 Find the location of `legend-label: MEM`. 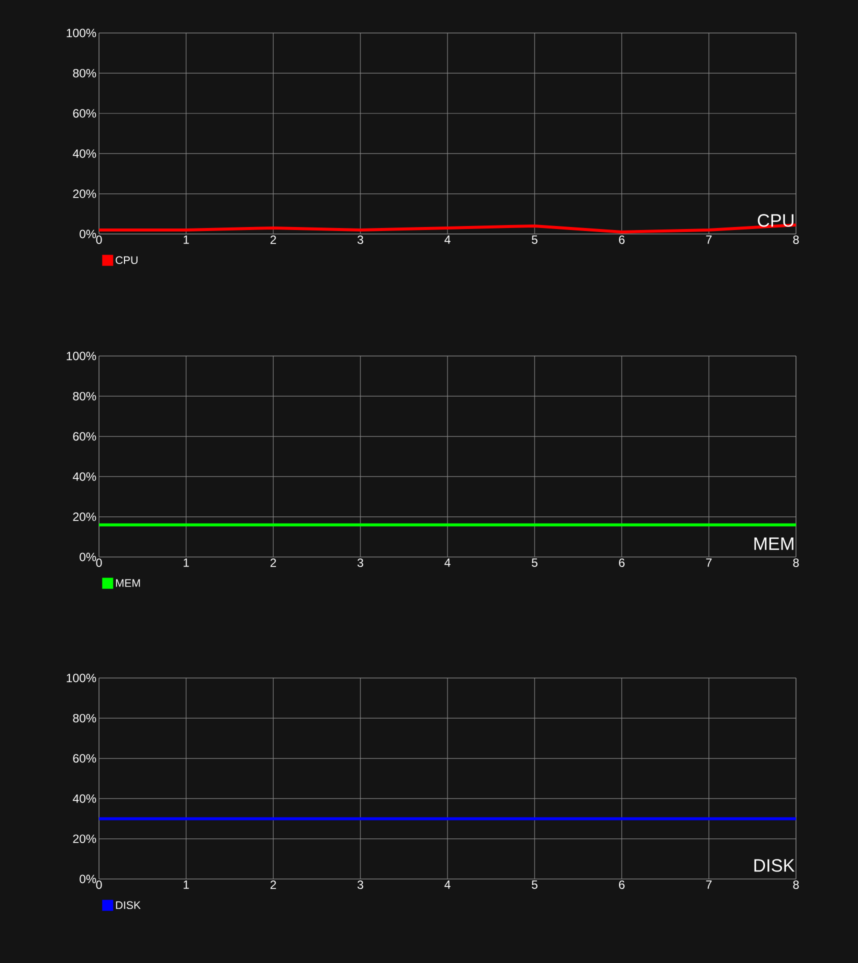

legend-label: MEM is located at coordinates (128, 583).